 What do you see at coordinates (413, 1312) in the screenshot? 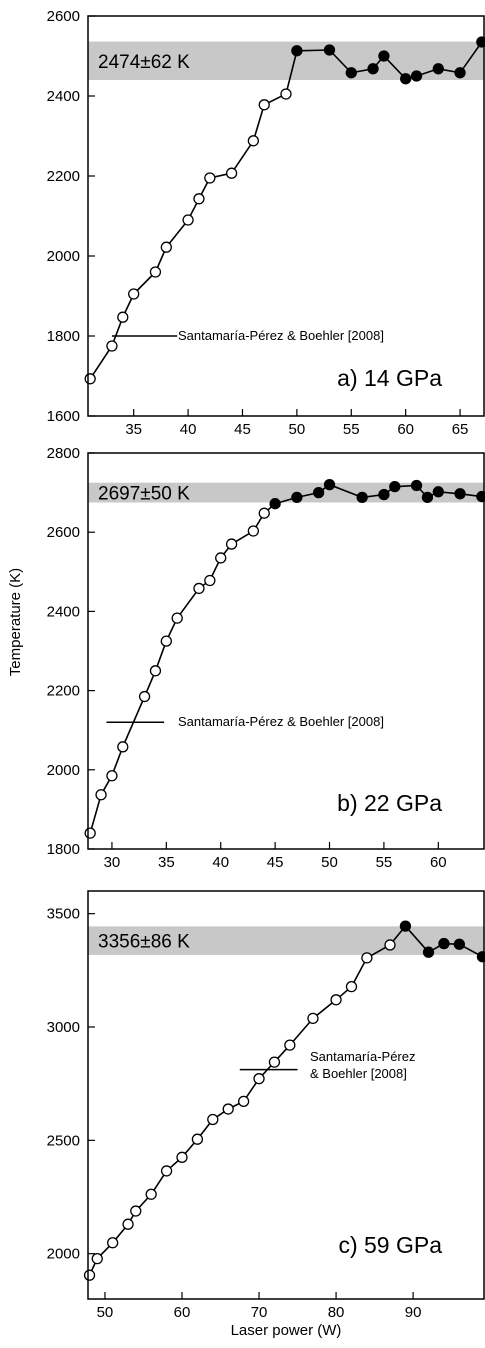
I see `x-tick-label: 90` at bounding box center [413, 1312].